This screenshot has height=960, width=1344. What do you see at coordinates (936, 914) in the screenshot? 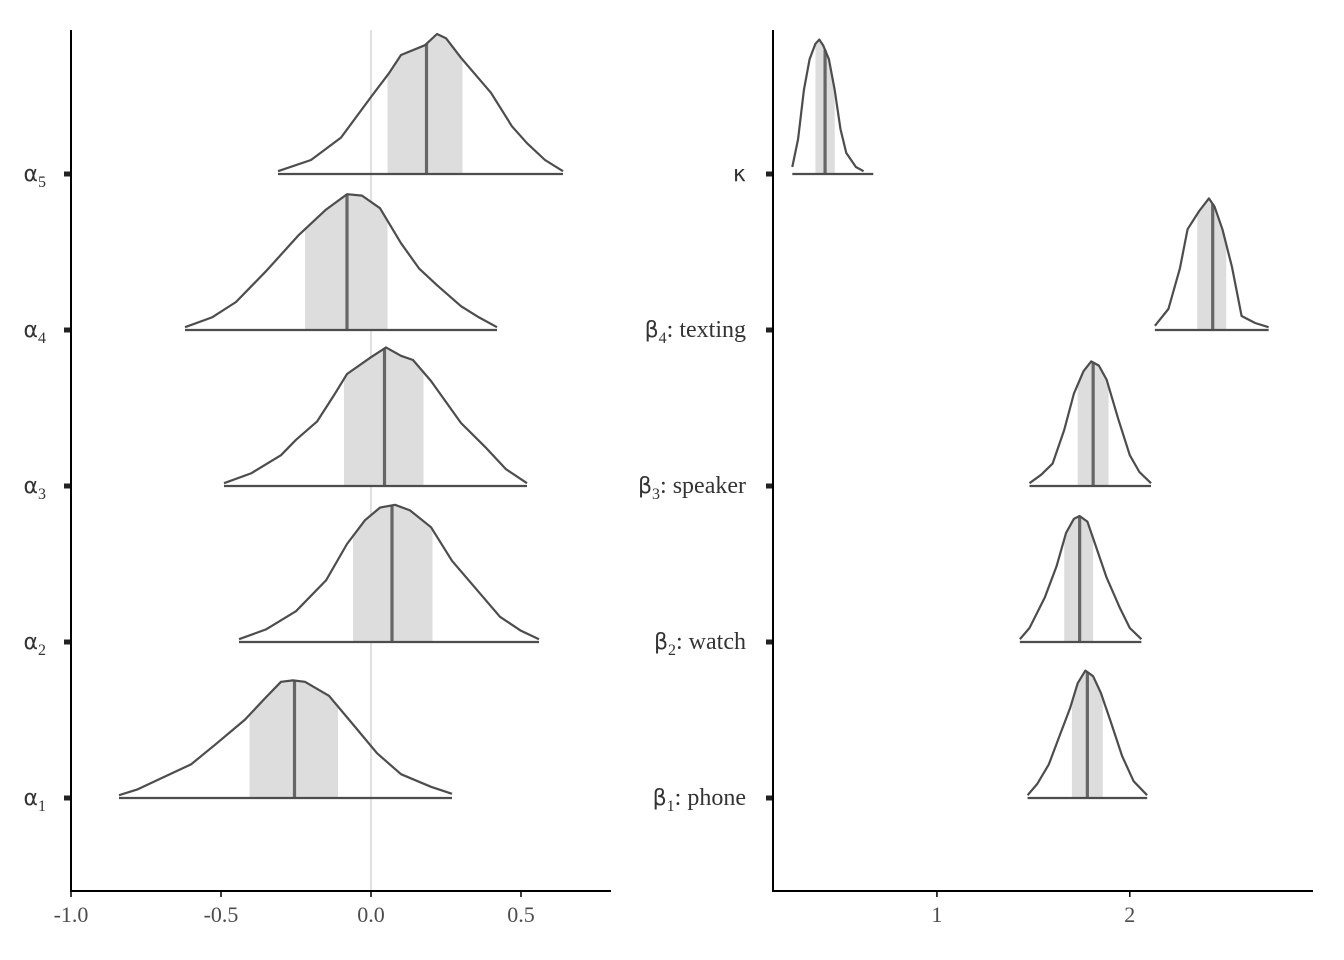
I see `x-tick-label: 1` at bounding box center [936, 914].